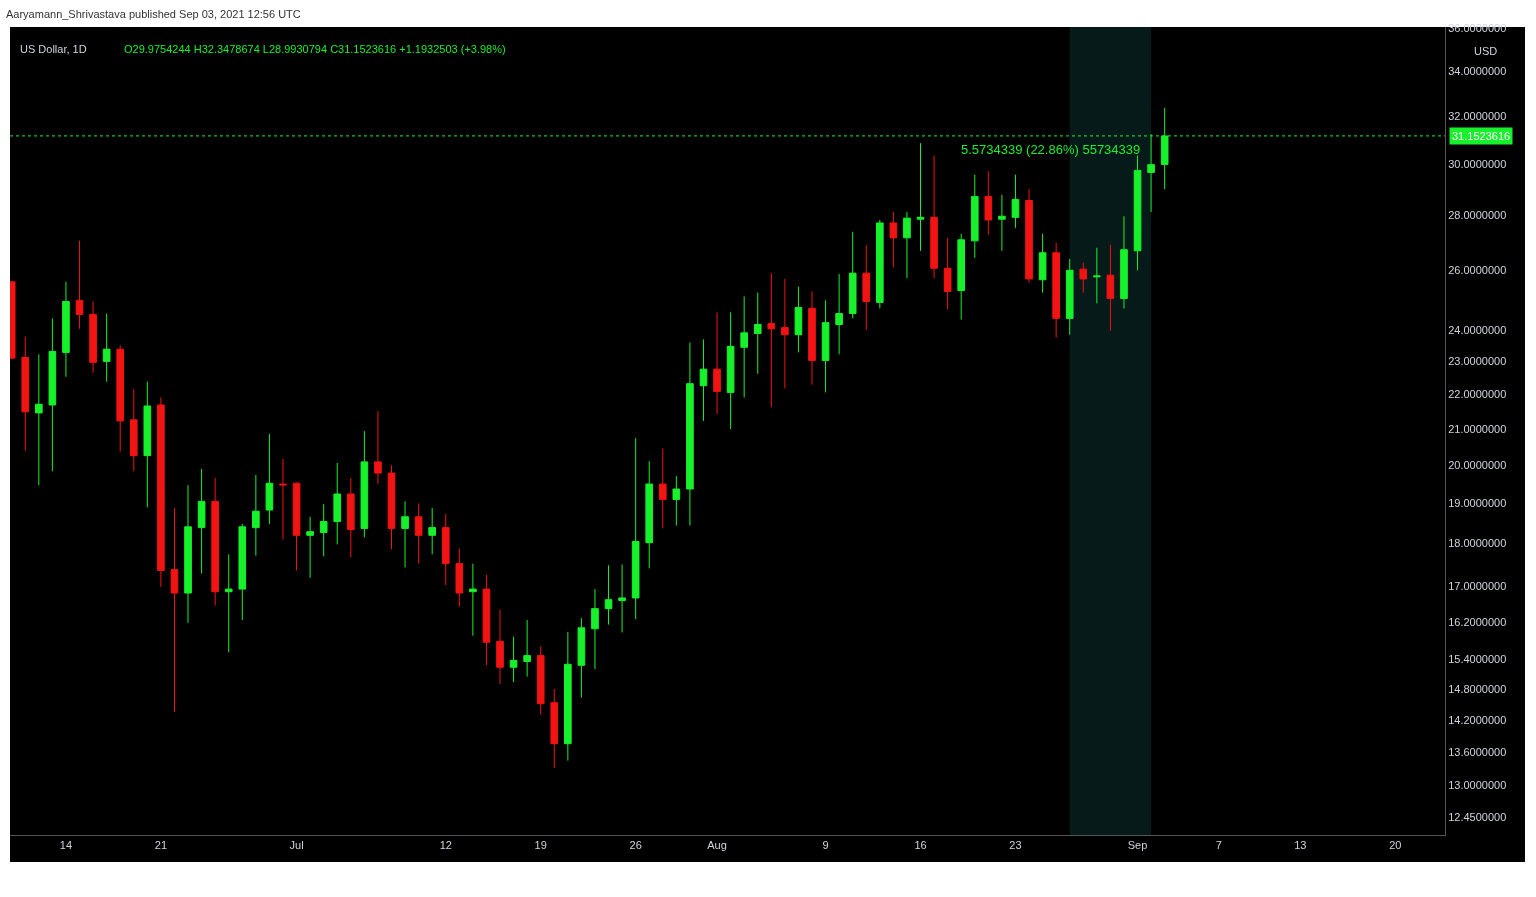 The height and width of the screenshot is (897, 1536). I want to click on y-tick-label: 16.2000000, so click(1477, 621).